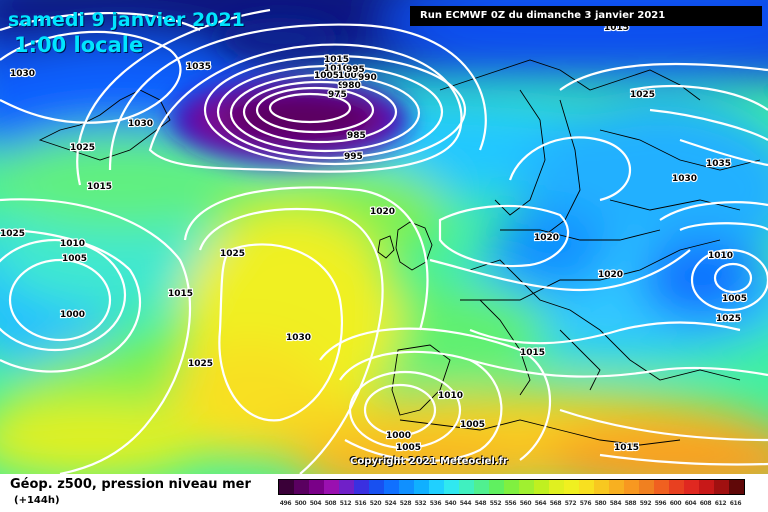  I want to click on scale-label: 528, so click(405, 503).